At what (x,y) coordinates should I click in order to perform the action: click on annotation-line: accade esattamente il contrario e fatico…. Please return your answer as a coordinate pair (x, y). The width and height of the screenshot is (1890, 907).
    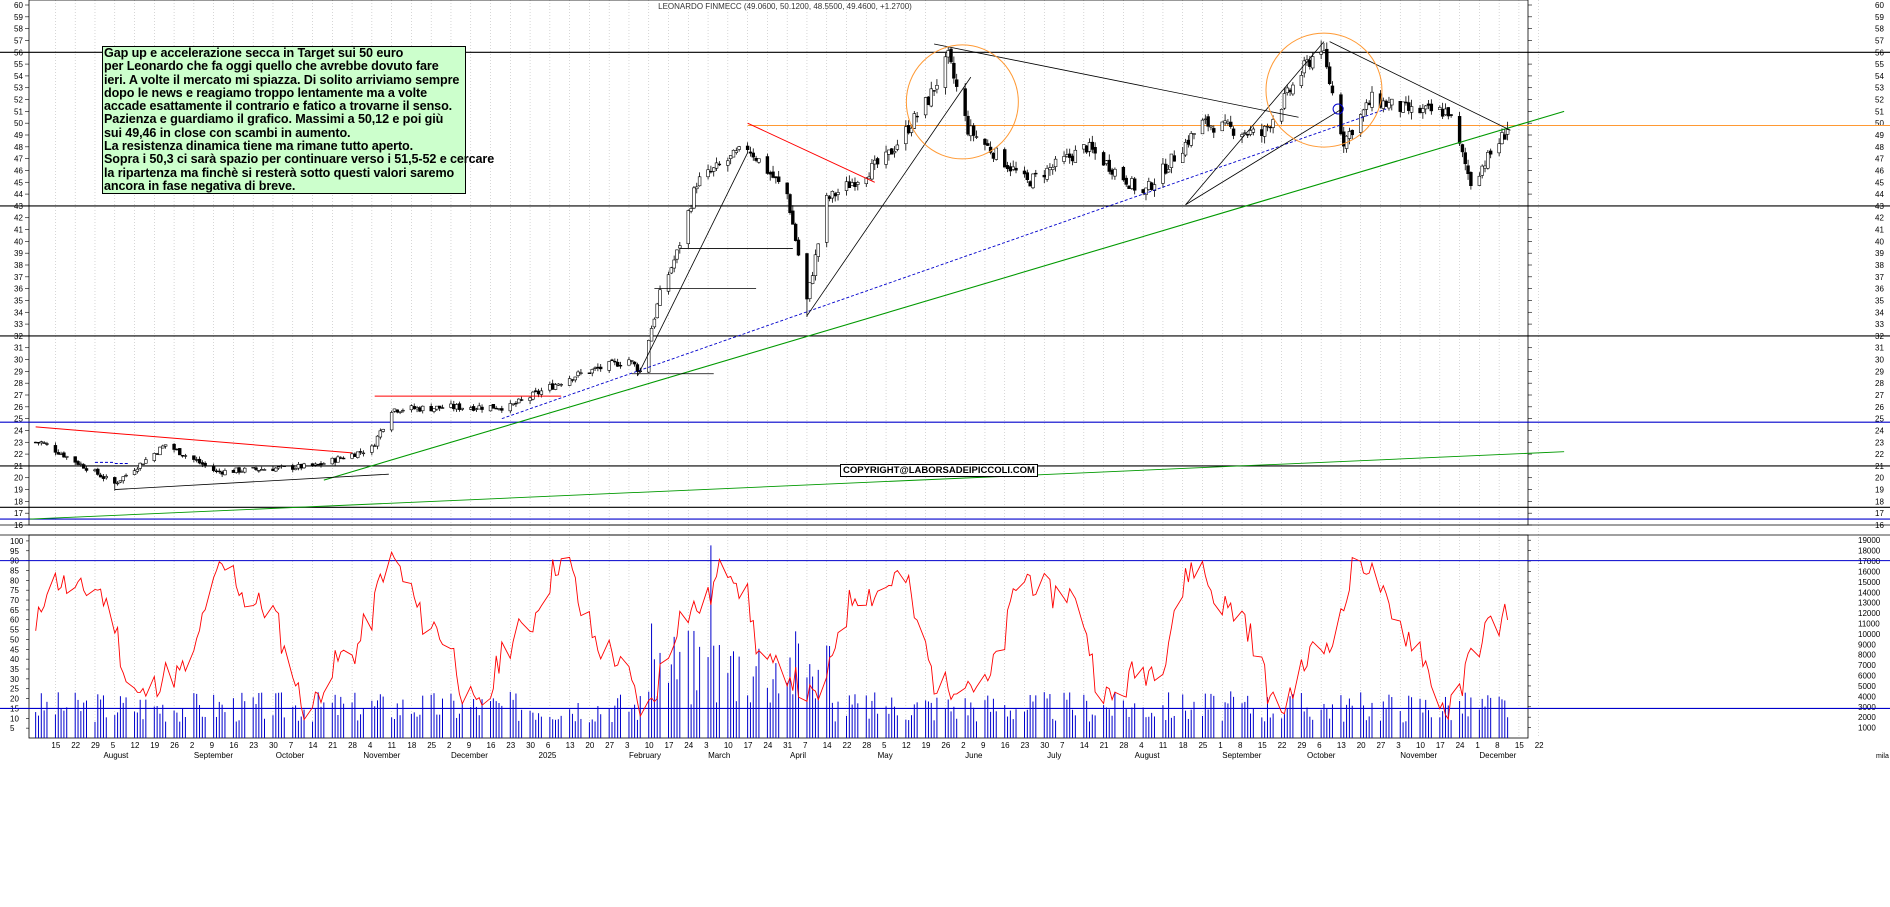
    Looking at the image, I should click on (278, 106).